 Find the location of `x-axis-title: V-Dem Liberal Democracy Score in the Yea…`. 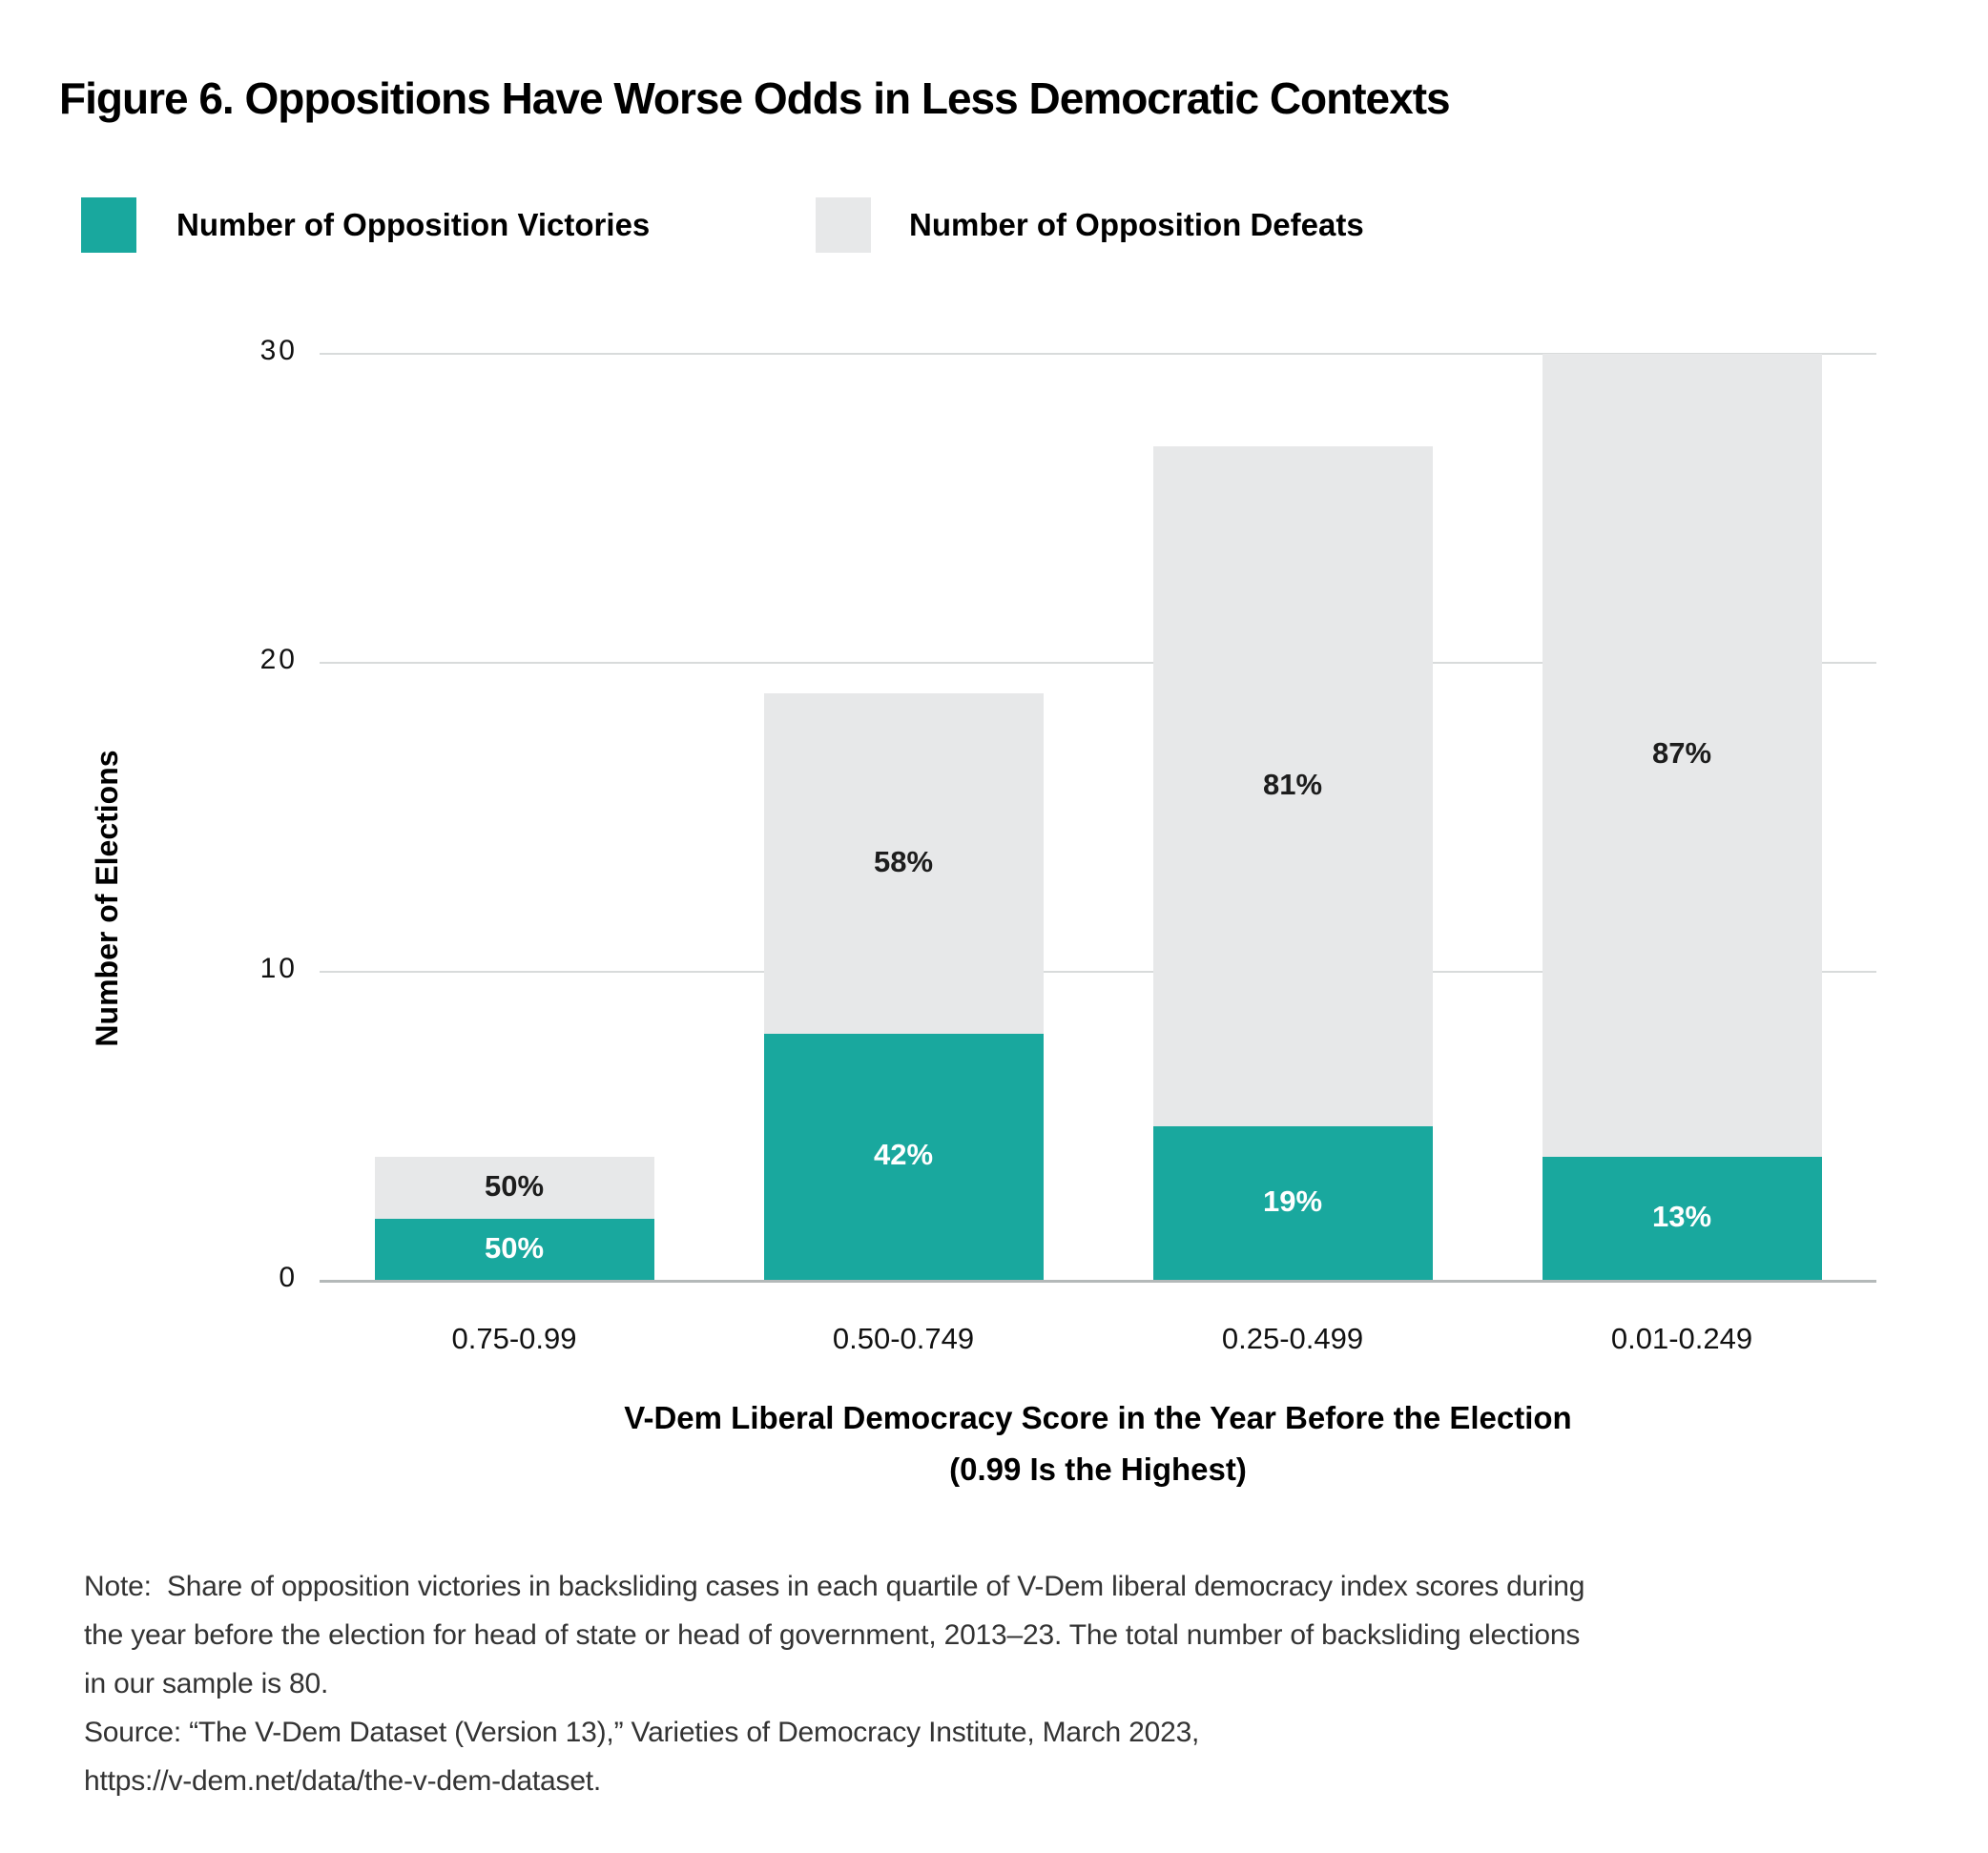

x-axis-title: V-Dem Liberal Democracy Score in the Yea… is located at coordinates (1098, 1443).